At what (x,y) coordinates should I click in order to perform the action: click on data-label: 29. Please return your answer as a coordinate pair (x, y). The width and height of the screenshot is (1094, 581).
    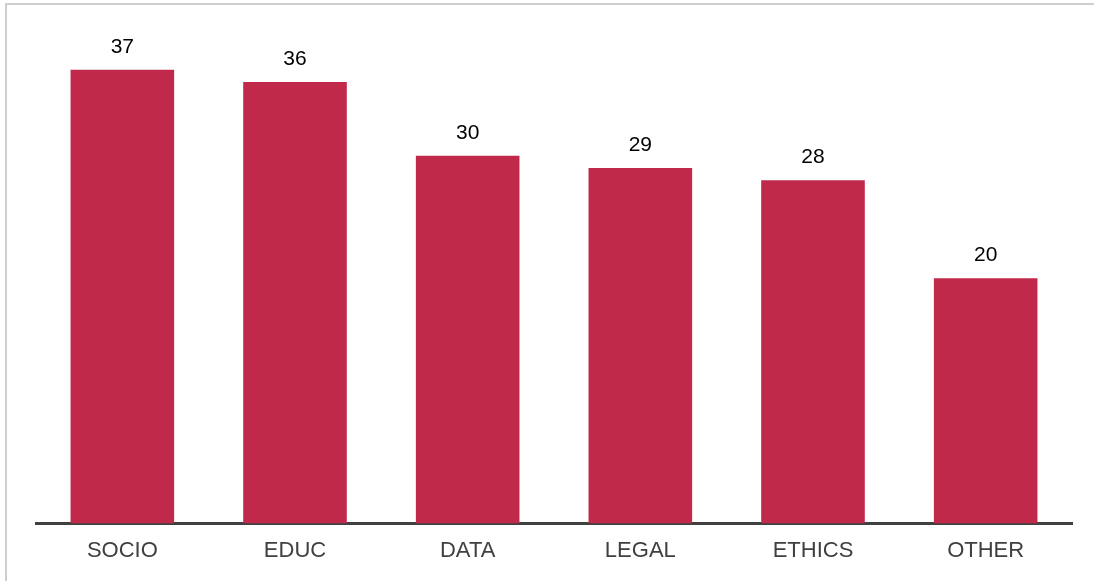
    Looking at the image, I should click on (640, 143).